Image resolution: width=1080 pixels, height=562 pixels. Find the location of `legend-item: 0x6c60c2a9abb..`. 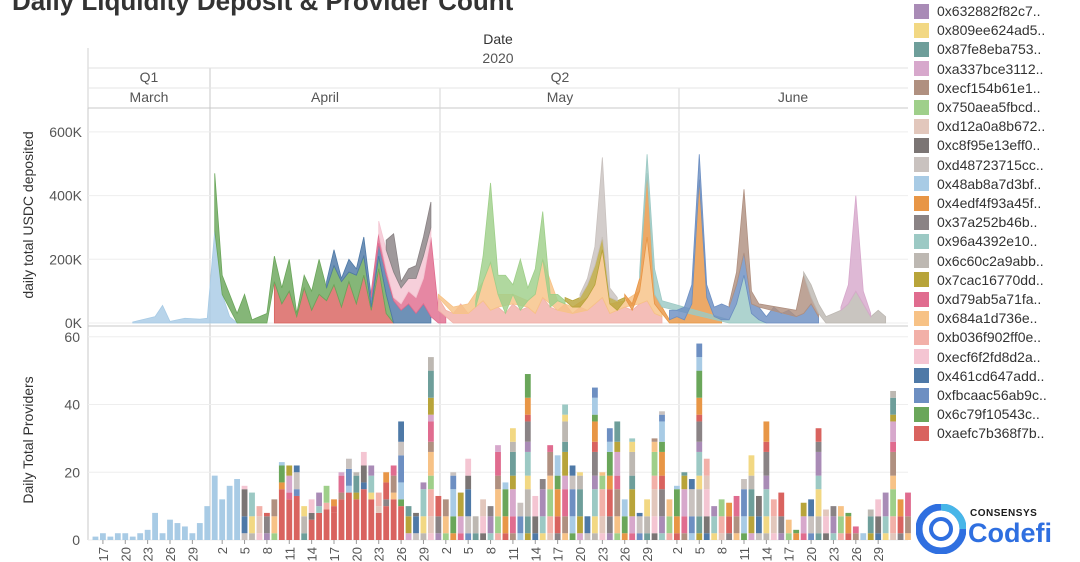

legend-item: 0x6c60c2a9abb.. is located at coordinates (979, 261).